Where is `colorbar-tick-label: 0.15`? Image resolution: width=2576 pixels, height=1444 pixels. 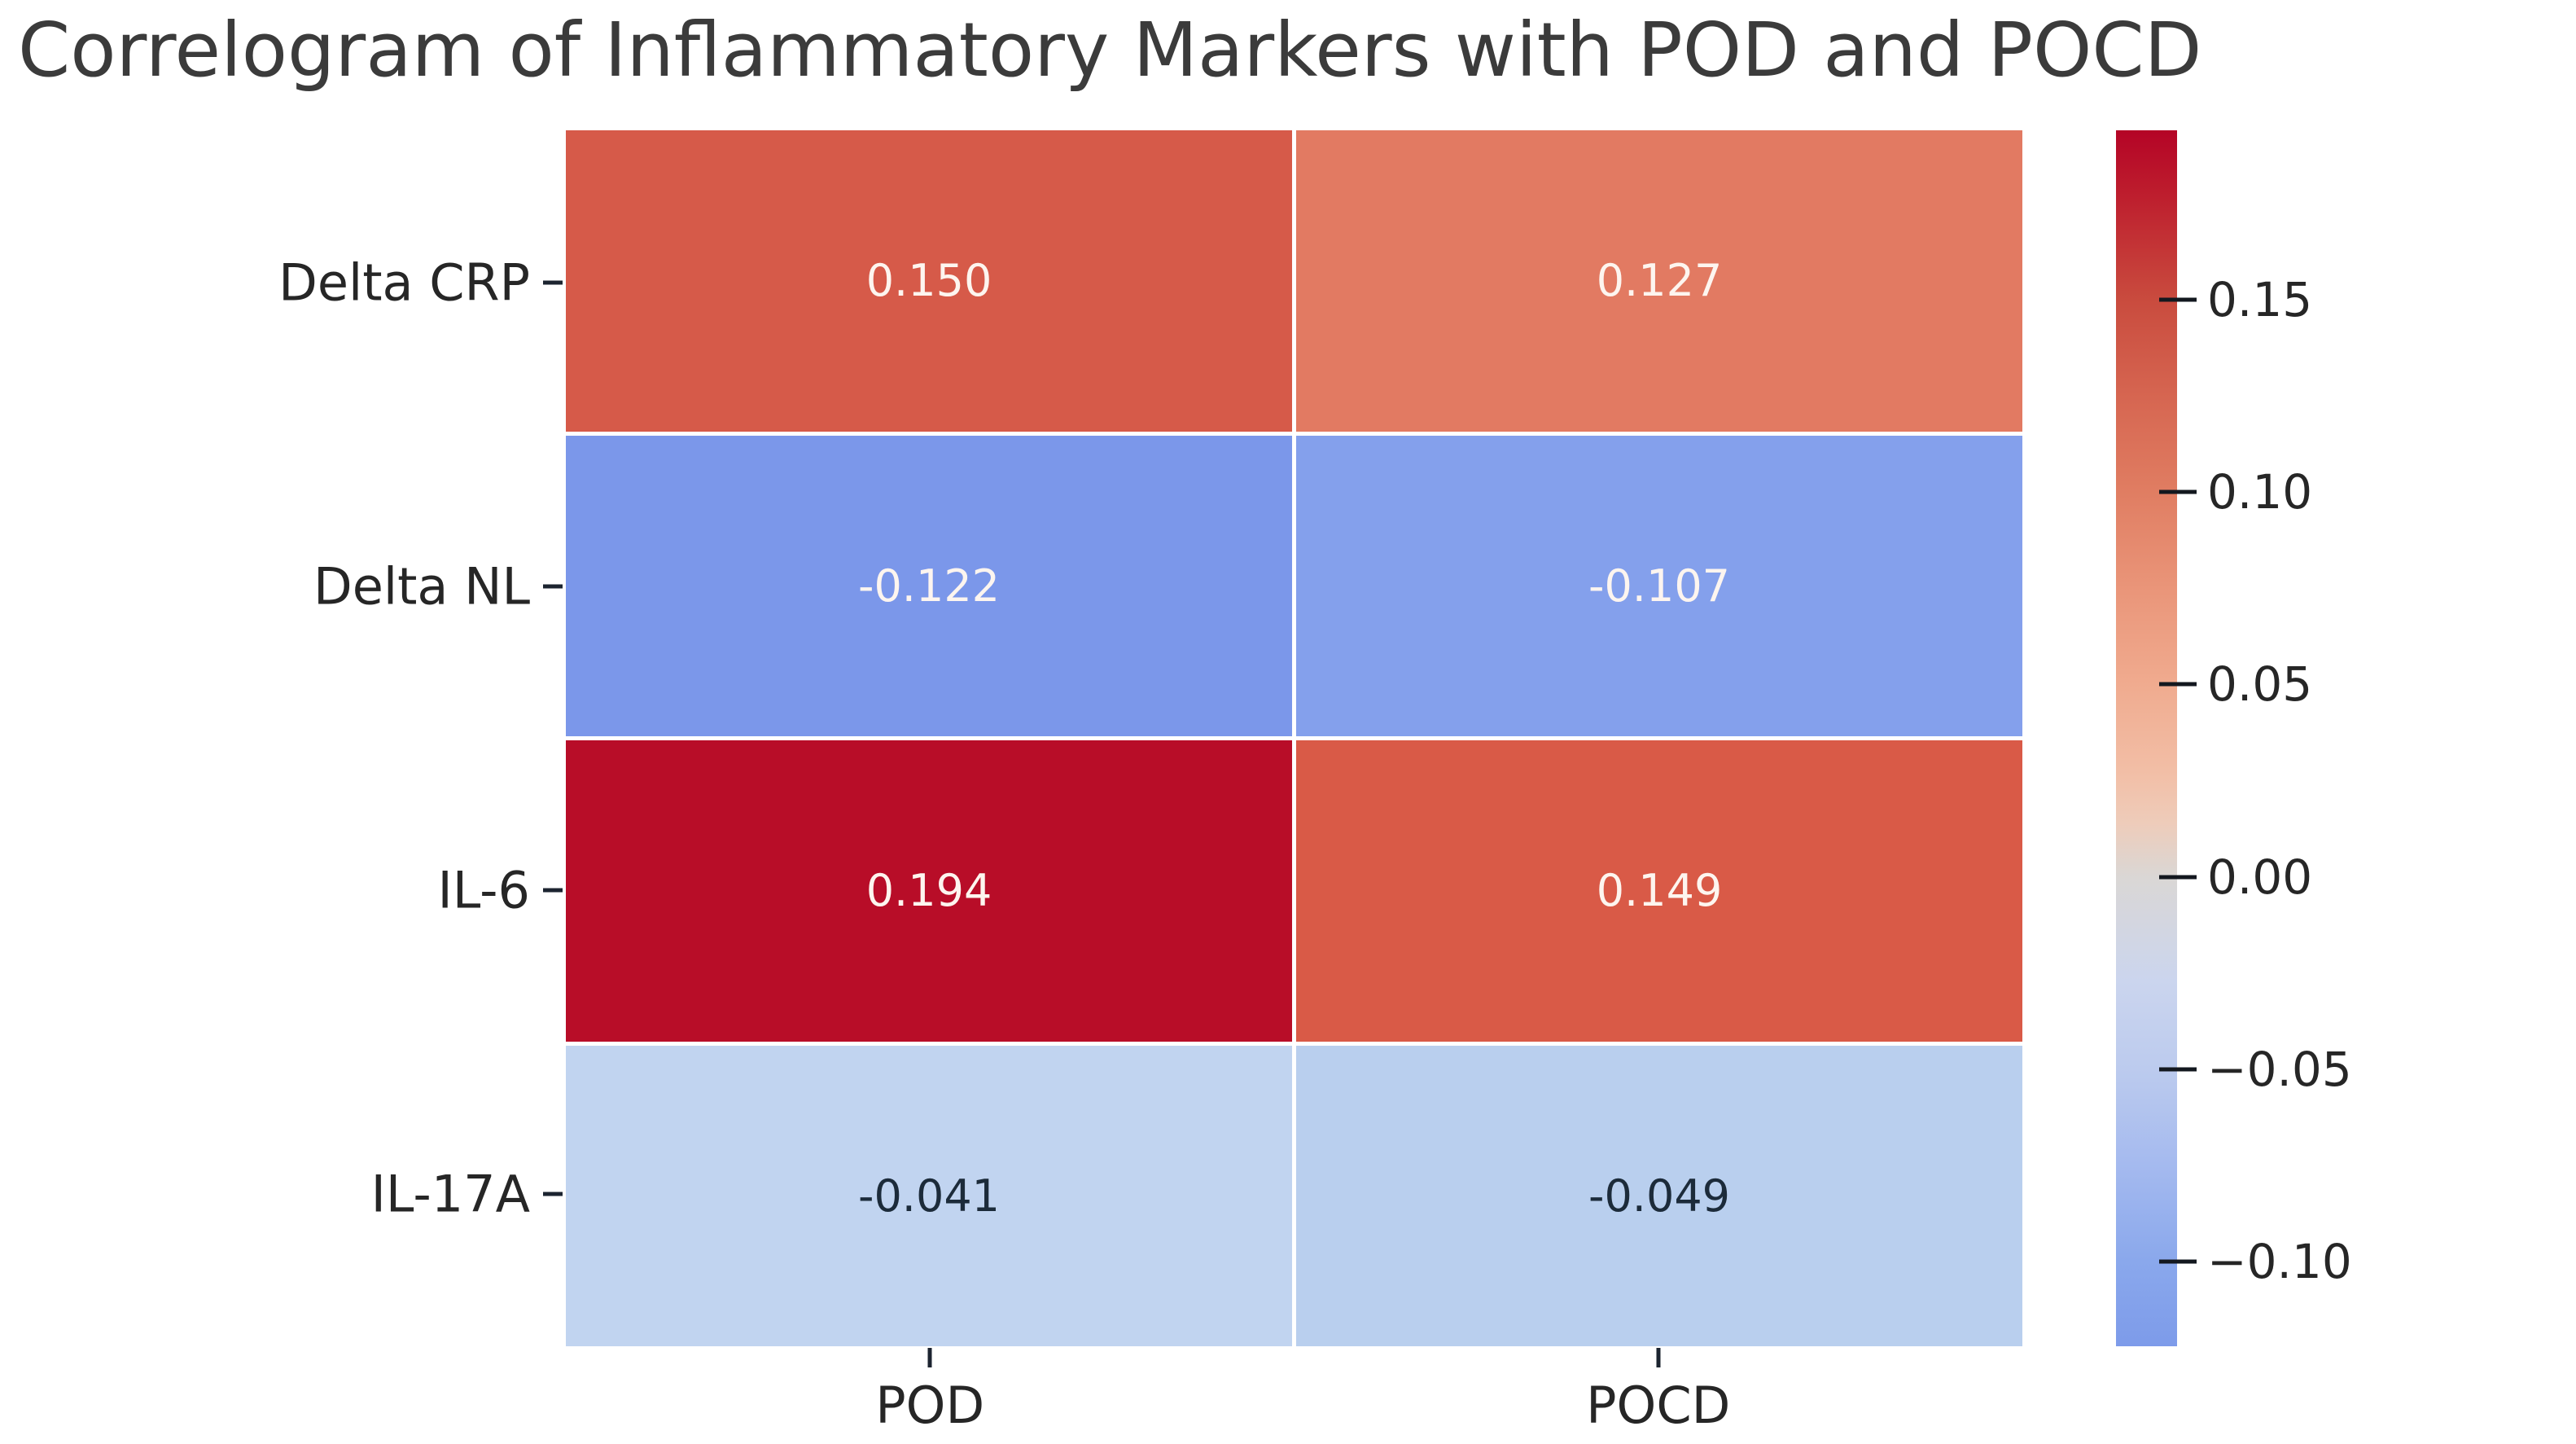
colorbar-tick-label: 0.15 is located at coordinates (2260, 299).